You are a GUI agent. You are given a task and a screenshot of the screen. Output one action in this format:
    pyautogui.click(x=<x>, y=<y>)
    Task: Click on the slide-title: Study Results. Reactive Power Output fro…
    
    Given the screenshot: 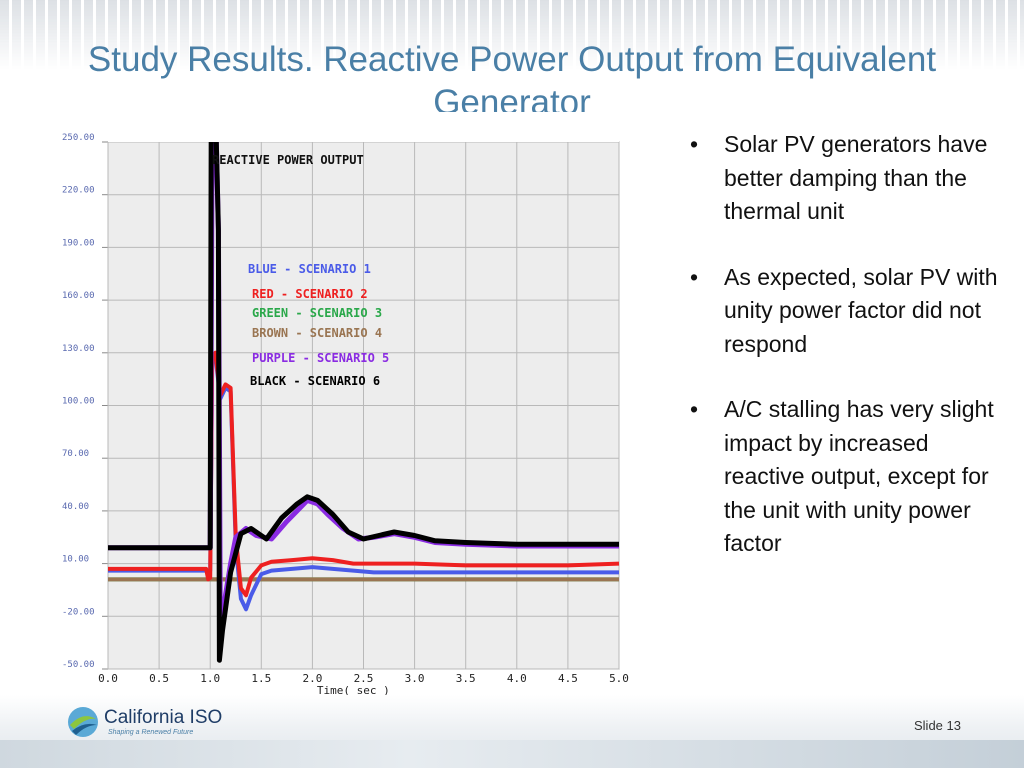 What is the action you would take?
    pyautogui.click(x=512, y=76)
    